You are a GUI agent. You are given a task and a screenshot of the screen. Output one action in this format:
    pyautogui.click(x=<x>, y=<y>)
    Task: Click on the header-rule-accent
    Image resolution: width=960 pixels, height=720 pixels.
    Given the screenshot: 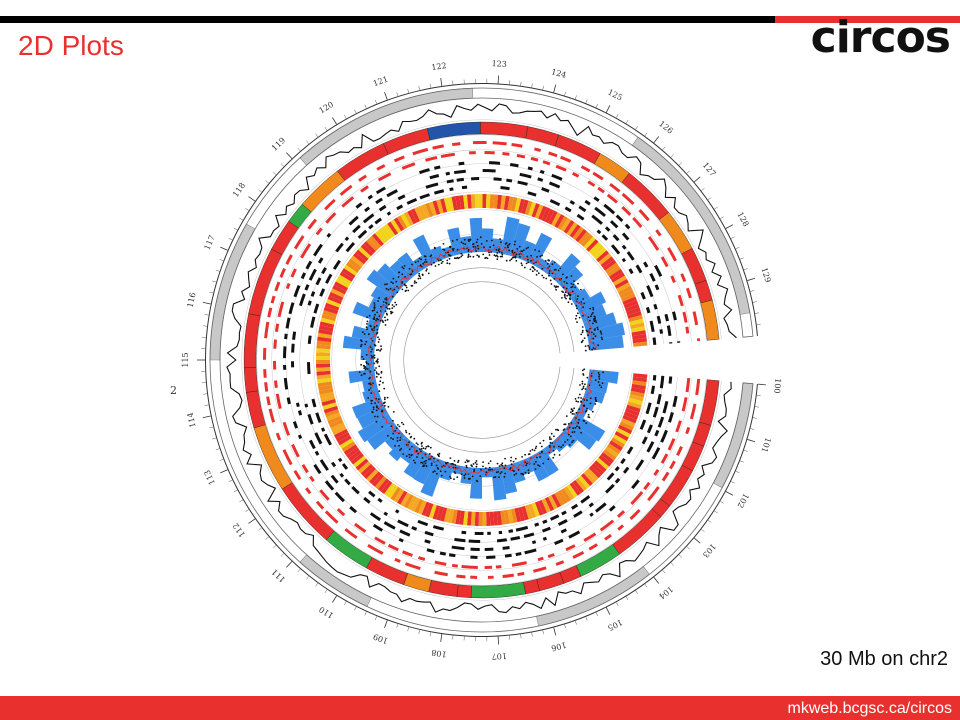 What is the action you would take?
    pyautogui.click(x=867, y=19)
    